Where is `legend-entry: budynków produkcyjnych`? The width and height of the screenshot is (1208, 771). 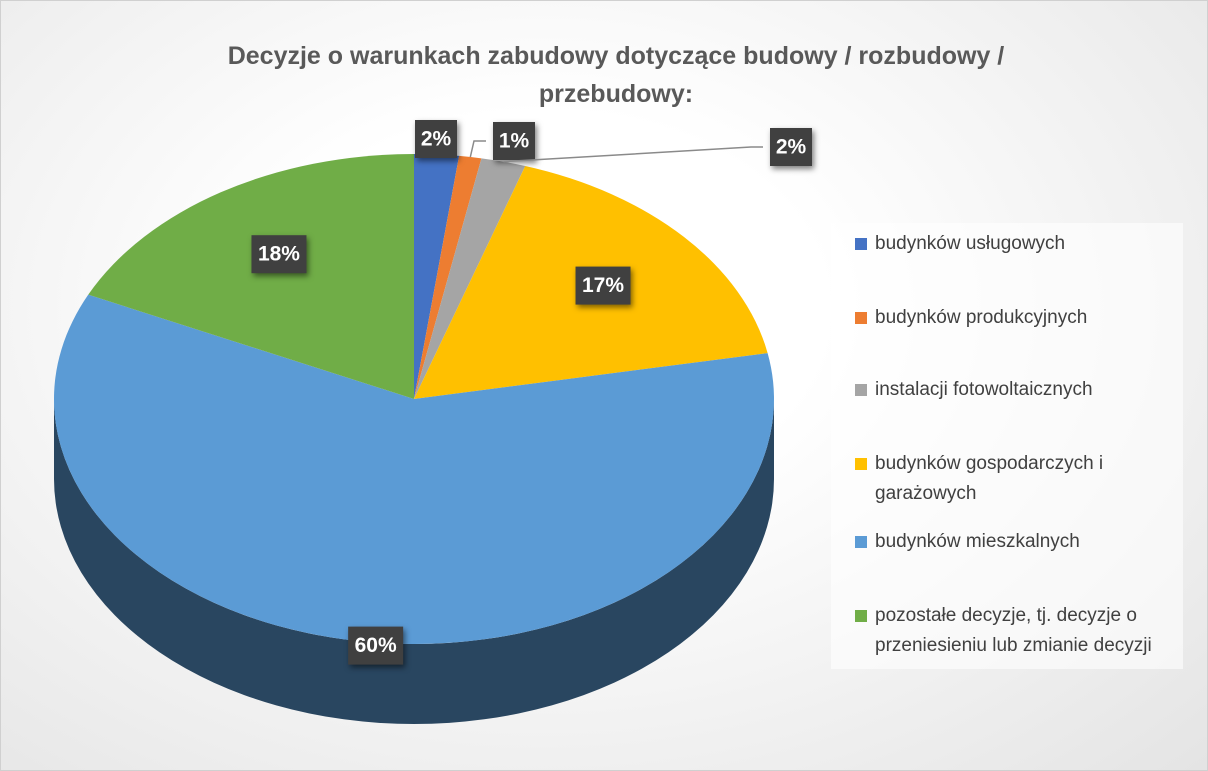
legend-entry: budynków produkcyjnych is located at coordinates (1028, 318).